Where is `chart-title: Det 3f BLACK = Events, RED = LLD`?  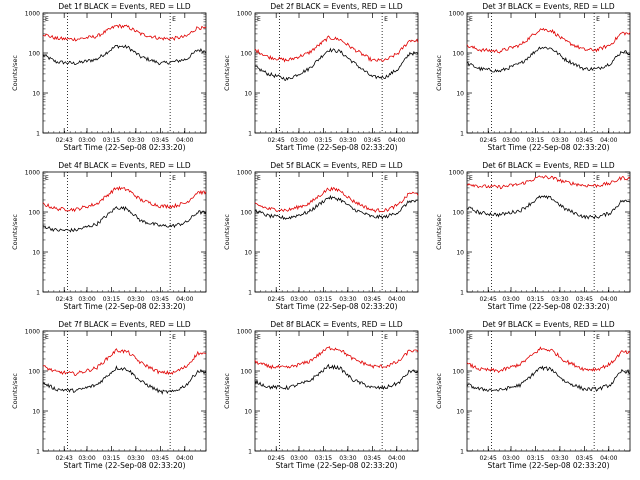
chart-title: Det 3f BLACK = Events, RED = LLD is located at coordinates (548, 6).